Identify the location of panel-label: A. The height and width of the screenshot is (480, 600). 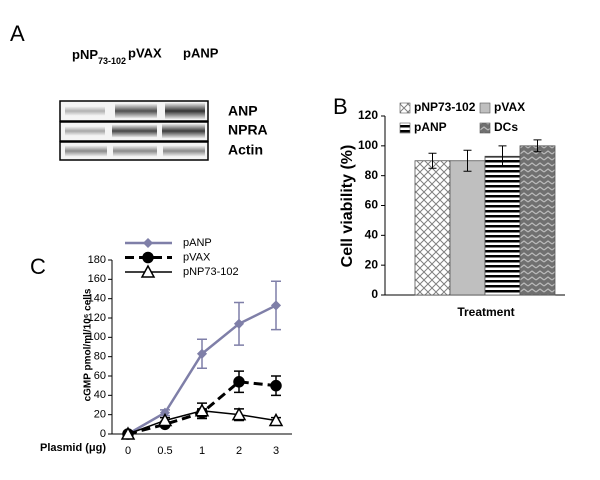
(17, 33).